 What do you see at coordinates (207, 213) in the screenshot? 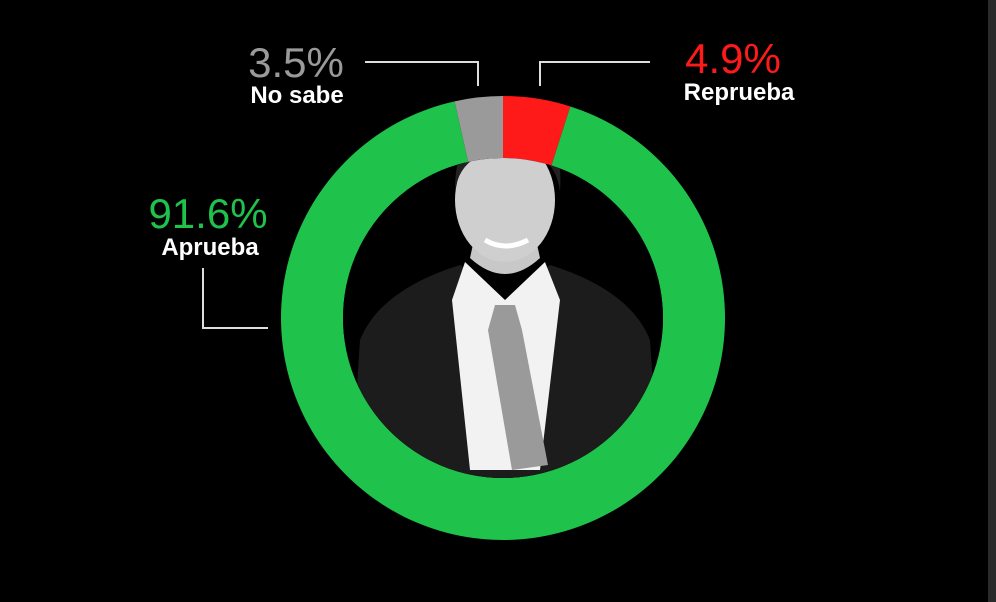
I see `value-label: 91.6%` at bounding box center [207, 213].